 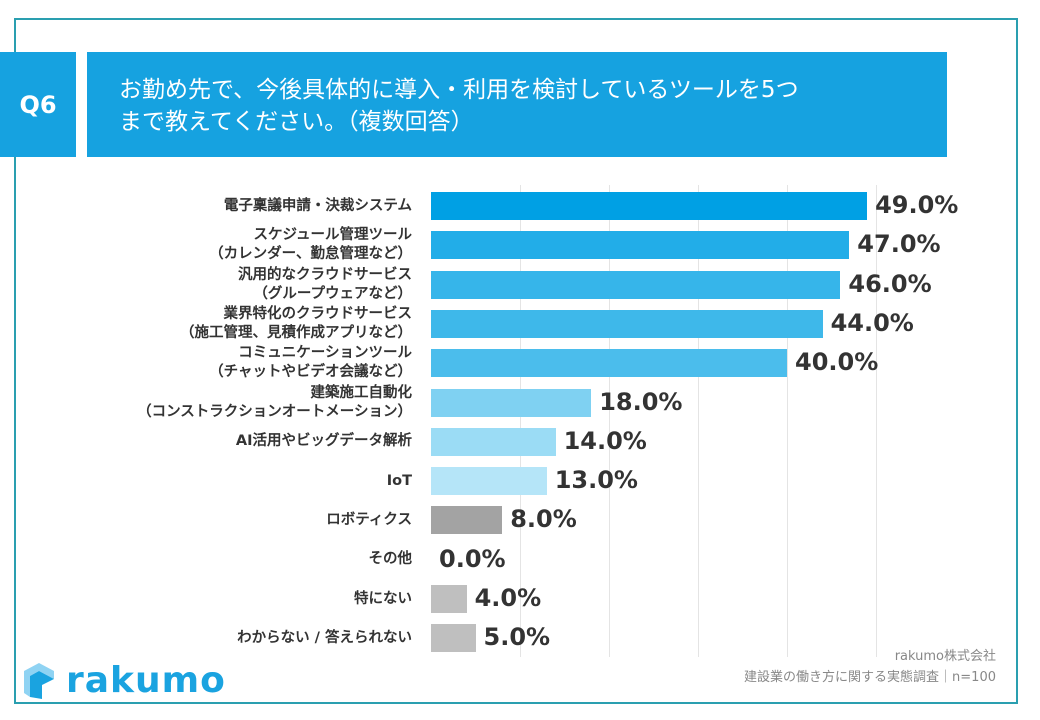 I want to click on question-number: Q6, so click(x=38, y=104).